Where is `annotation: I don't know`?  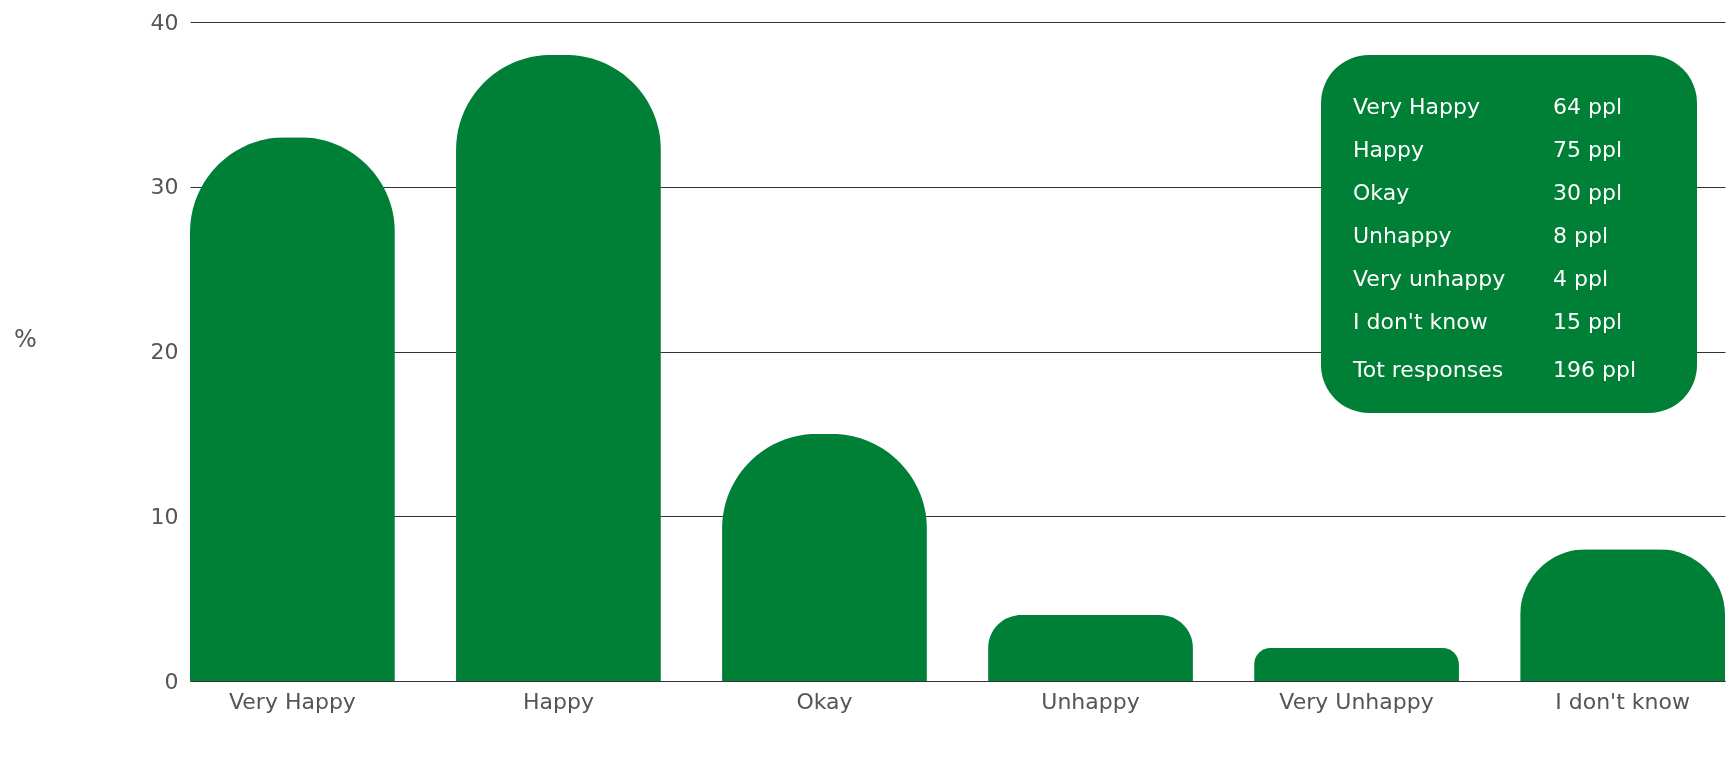
annotation: I don't know is located at coordinates (1421, 321).